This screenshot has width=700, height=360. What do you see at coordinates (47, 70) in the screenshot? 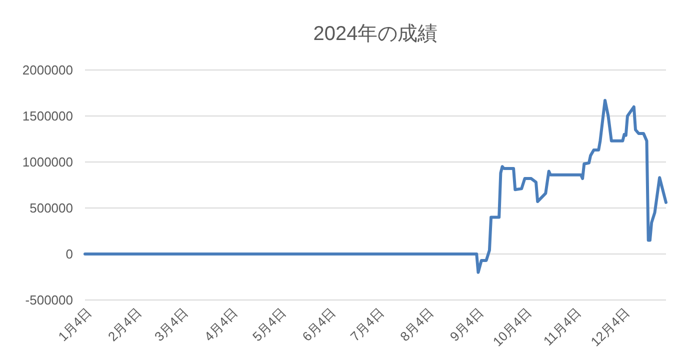
I see `y-tick-label: 2000000` at bounding box center [47, 70].